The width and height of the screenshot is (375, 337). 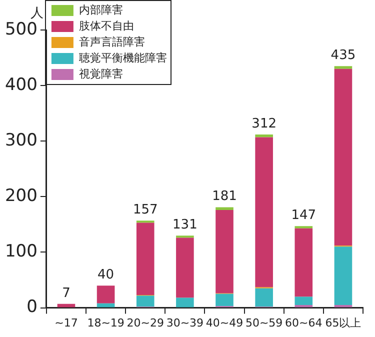 What do you see at coordinates (66, 323) in the screenshot?
I see `x-tick-label: ~17` at bounding box center [66, 323].